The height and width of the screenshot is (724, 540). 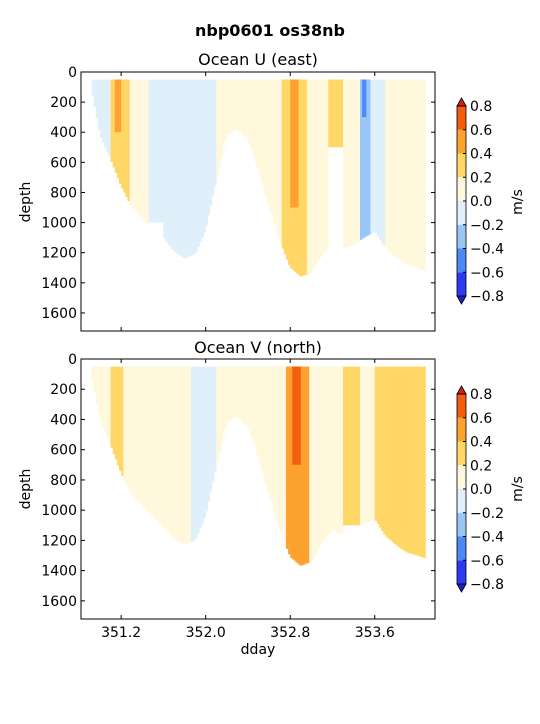 I want to click on panel-title: Ocean V (north), so click(x=258, y=347).